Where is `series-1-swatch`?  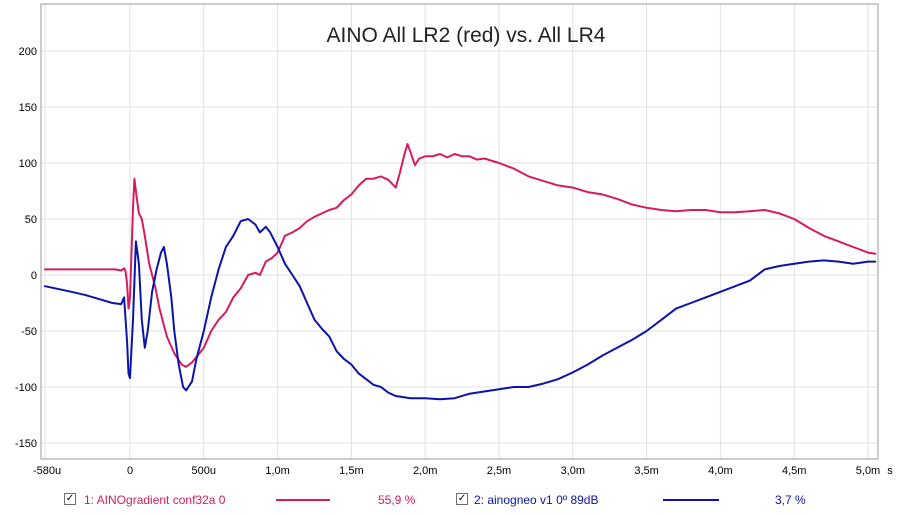 series-1-swatch is located at coordinates (303, 500).